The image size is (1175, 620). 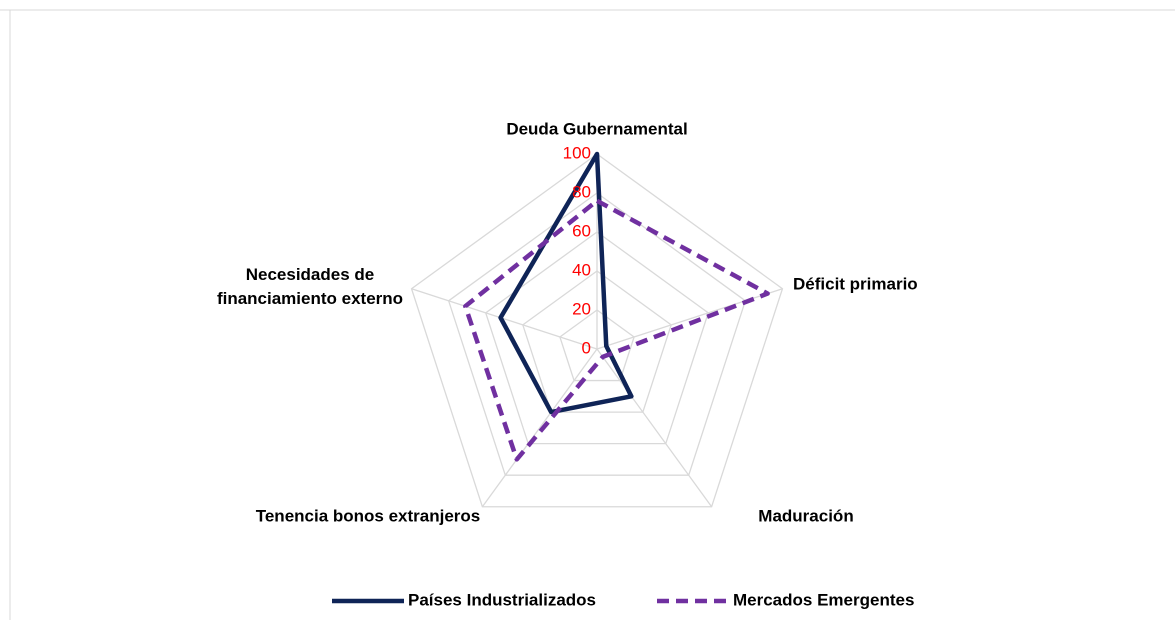 What do you see at coordinates (368, 515) in the screenshot?
I see `category-label: Tenencia bonos extranjeros` at bounding box center [368, 515].